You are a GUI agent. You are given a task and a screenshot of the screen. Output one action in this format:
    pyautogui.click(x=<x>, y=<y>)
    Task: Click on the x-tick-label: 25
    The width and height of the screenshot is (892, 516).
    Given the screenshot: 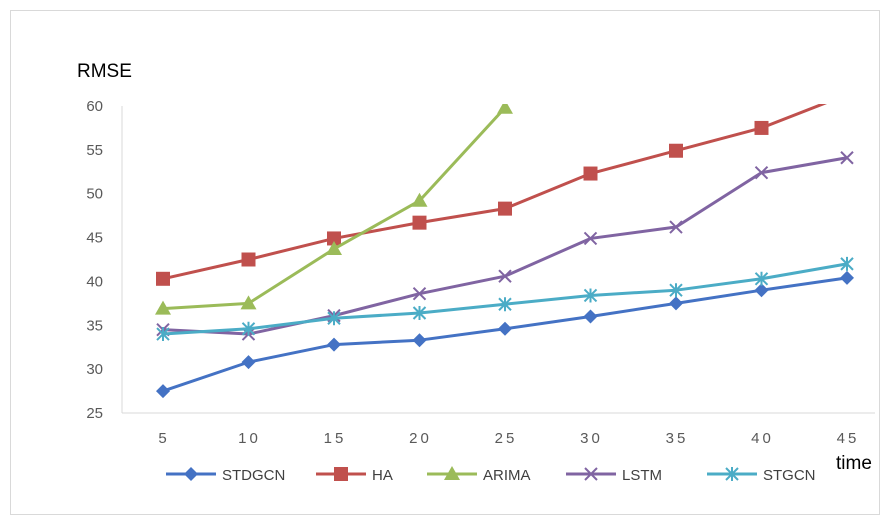 What is the action you would take?
    pyautogui.click(x=506, y=438)
    